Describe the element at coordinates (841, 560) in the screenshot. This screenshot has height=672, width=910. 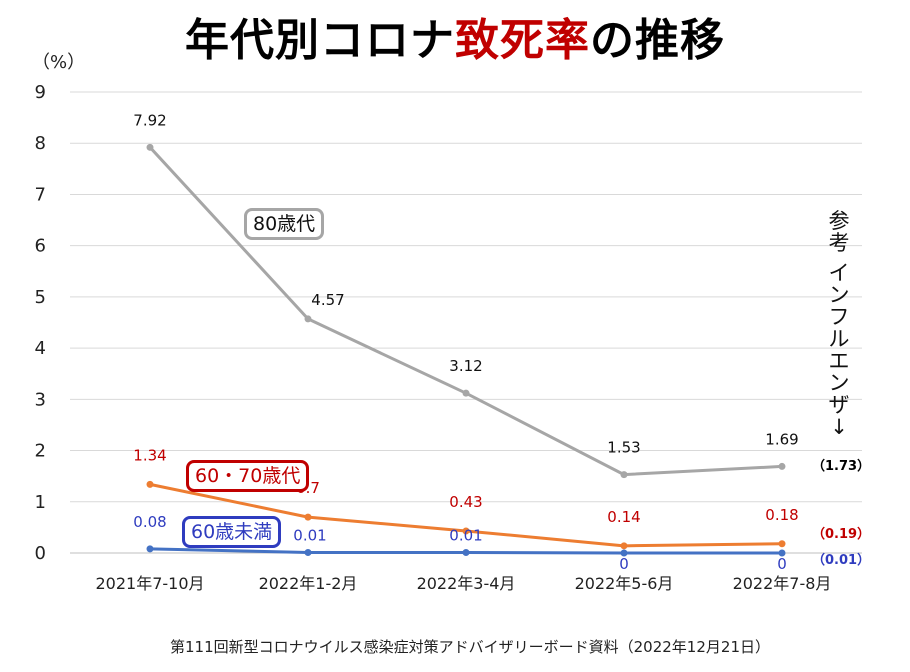
I see `ref-value-under-60: （0.01）` at that location.